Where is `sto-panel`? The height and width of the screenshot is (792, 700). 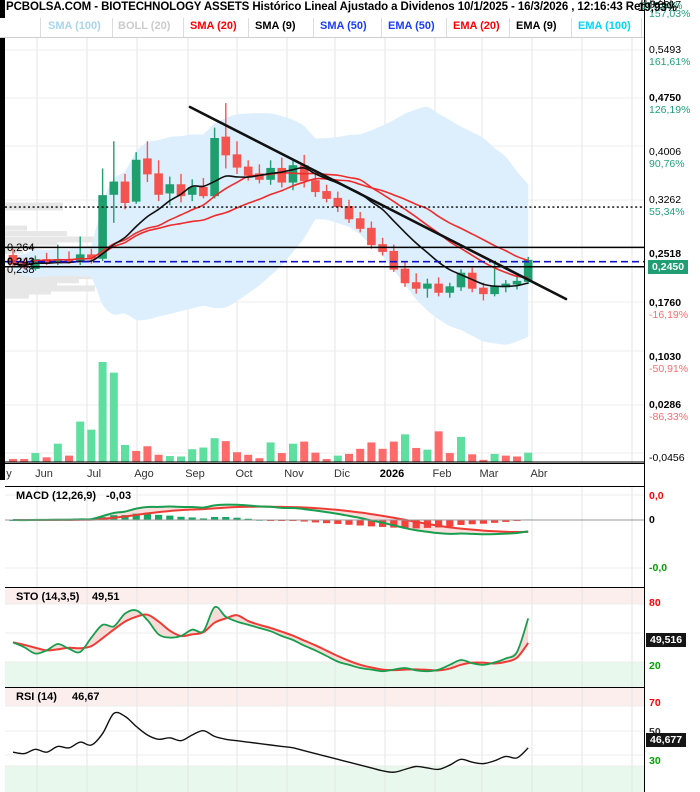 sto-panel is located at coordinates (325, 637).